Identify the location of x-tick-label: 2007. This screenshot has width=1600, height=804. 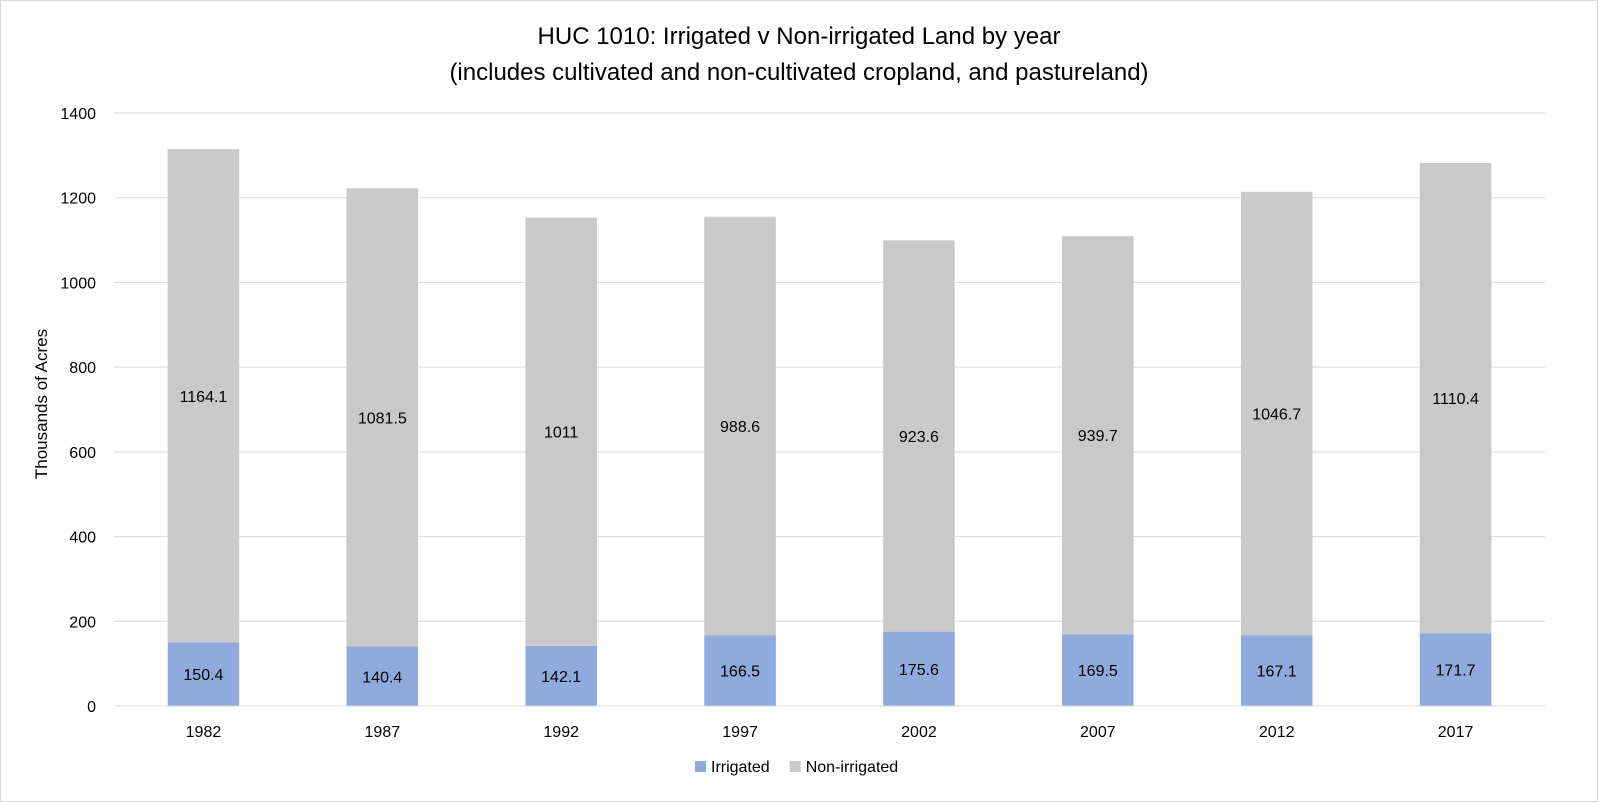
(1098, 732).